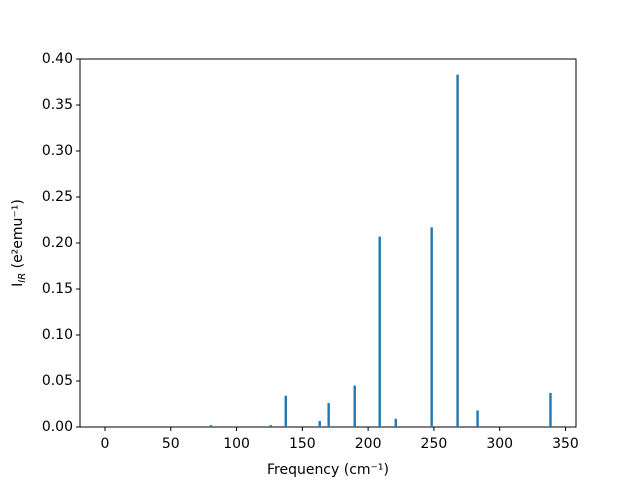 The width and height of the screenshot is (640, 480). What do you see at coordinates (236, 444) in the screenshot?
I see `x-tick-label: 100` at bounding box center [236, 444].